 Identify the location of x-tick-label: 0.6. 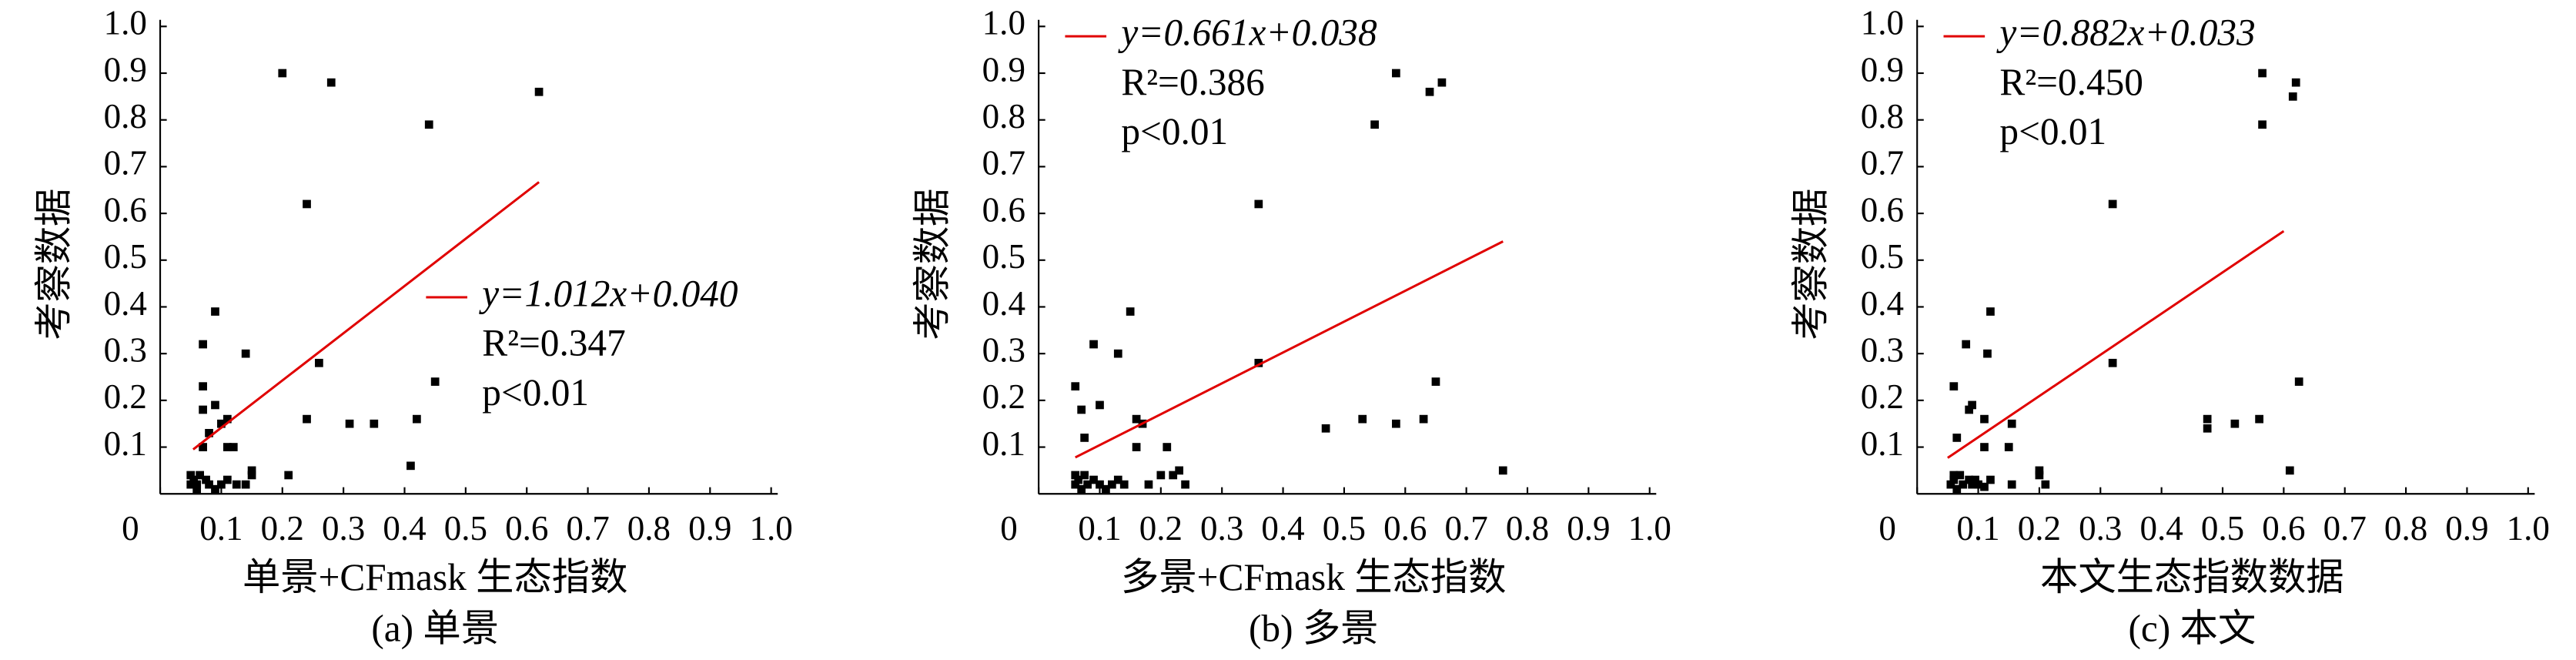
(526, 528).